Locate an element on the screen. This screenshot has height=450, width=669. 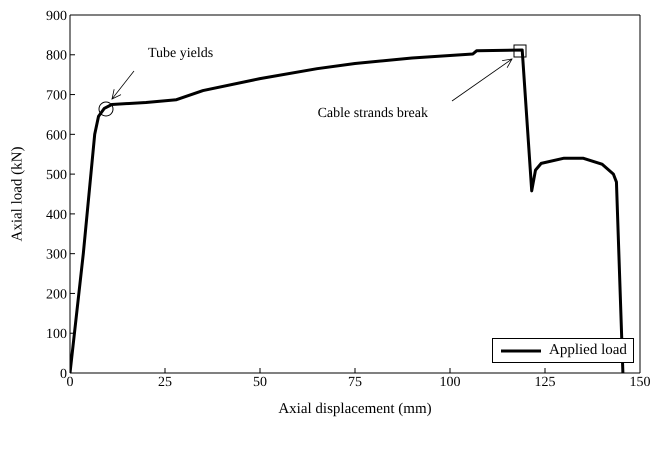
y-tick-label: 400 is located at coordinates (56, 215).